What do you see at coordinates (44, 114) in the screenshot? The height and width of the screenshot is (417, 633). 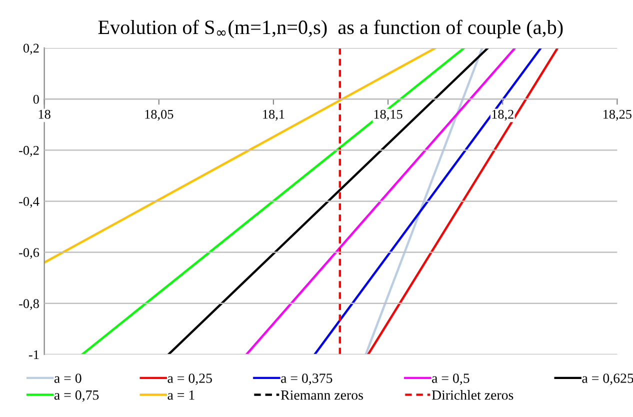 I see `x-tick-label: 18` at bounding box center [44, 114].